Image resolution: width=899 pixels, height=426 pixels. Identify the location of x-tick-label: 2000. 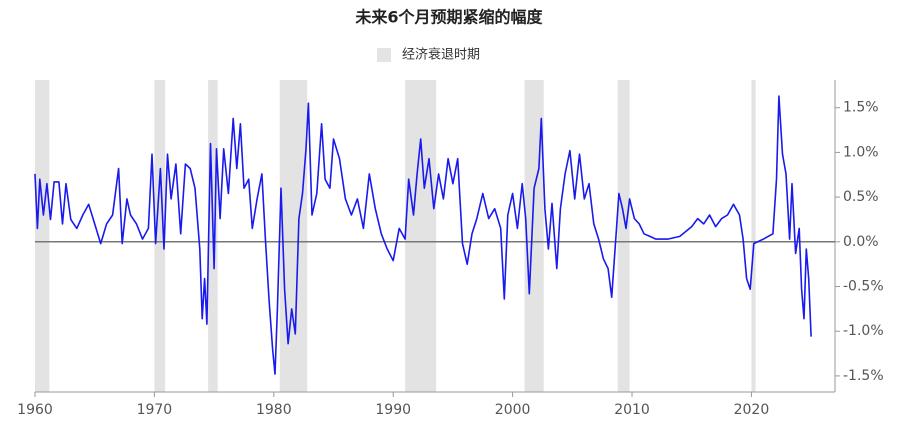
(513, 410).